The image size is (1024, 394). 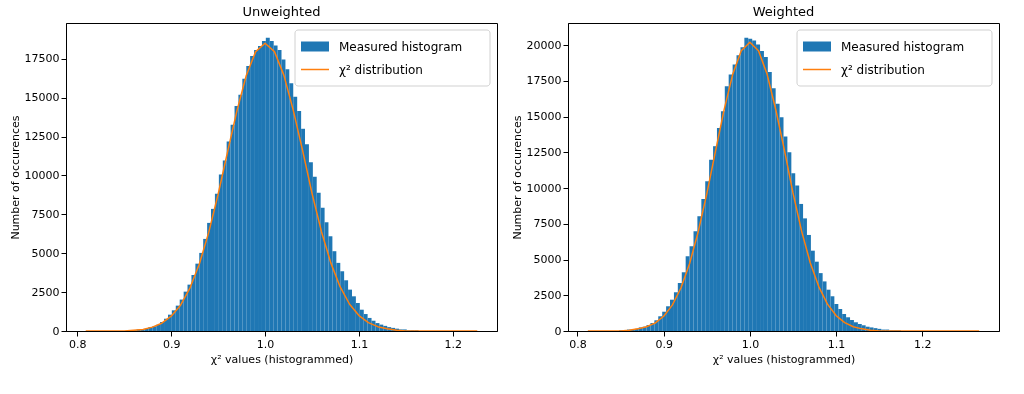 I want to click on y-tick-label: 20000, so click(x=544, y=45).